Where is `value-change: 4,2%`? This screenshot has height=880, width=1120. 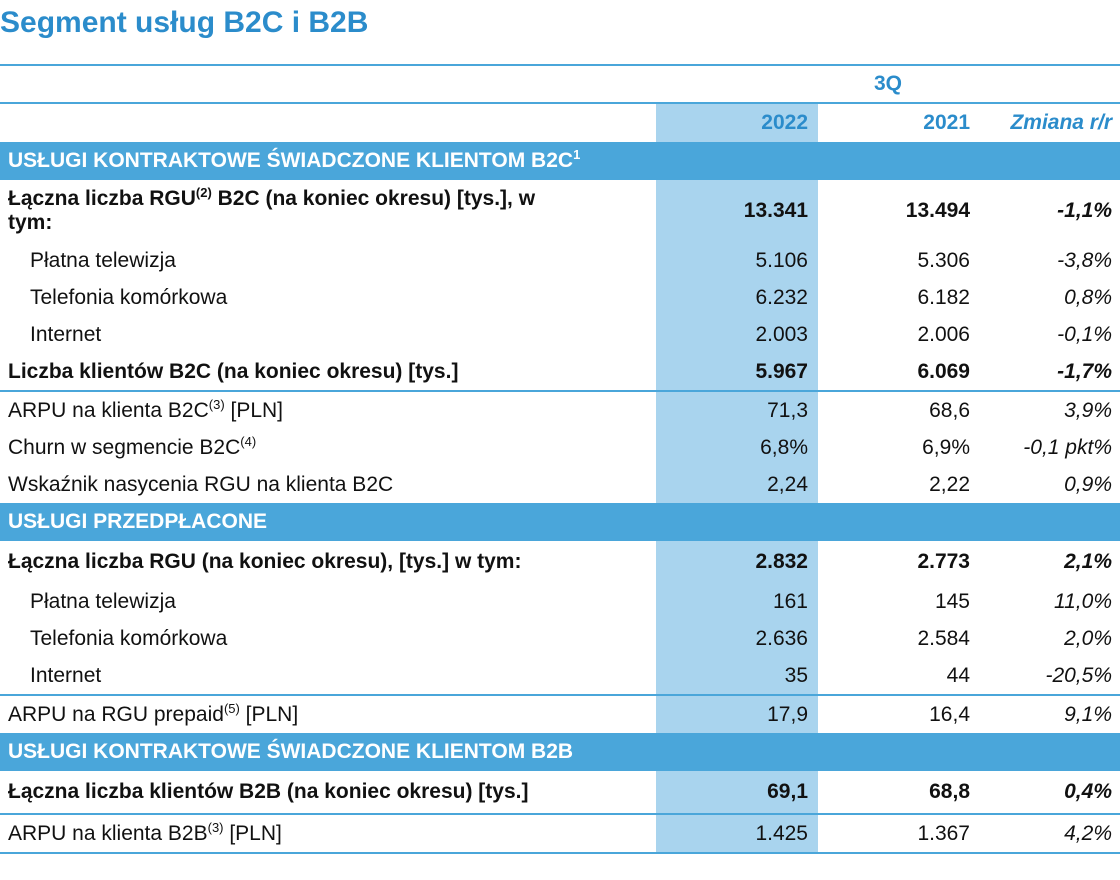
value-change: 4,2% is located at coordinates (1050, 833).